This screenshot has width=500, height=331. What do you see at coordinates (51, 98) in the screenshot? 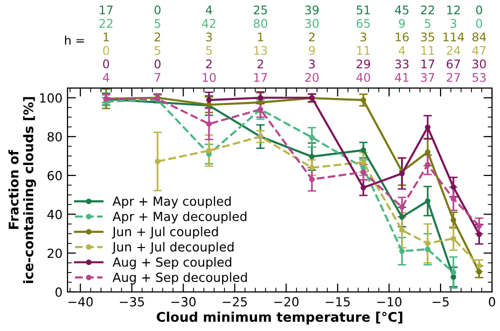
I see `y-tick-label: 100` at bounding box center [51, 98].